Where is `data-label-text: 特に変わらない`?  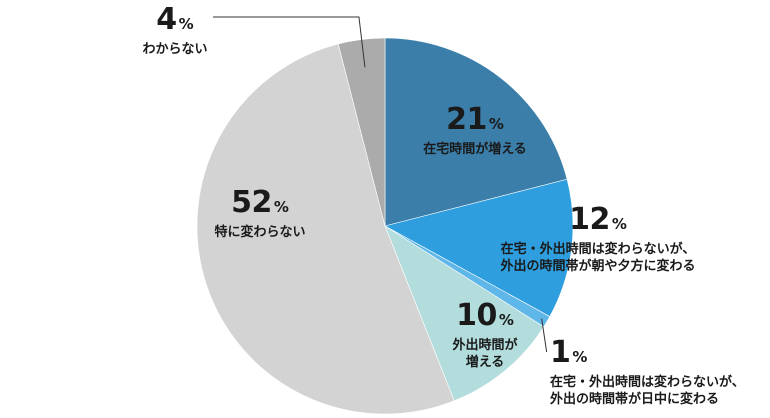 data-label-text: 特に変わらない is located at coordinates (260, 232).